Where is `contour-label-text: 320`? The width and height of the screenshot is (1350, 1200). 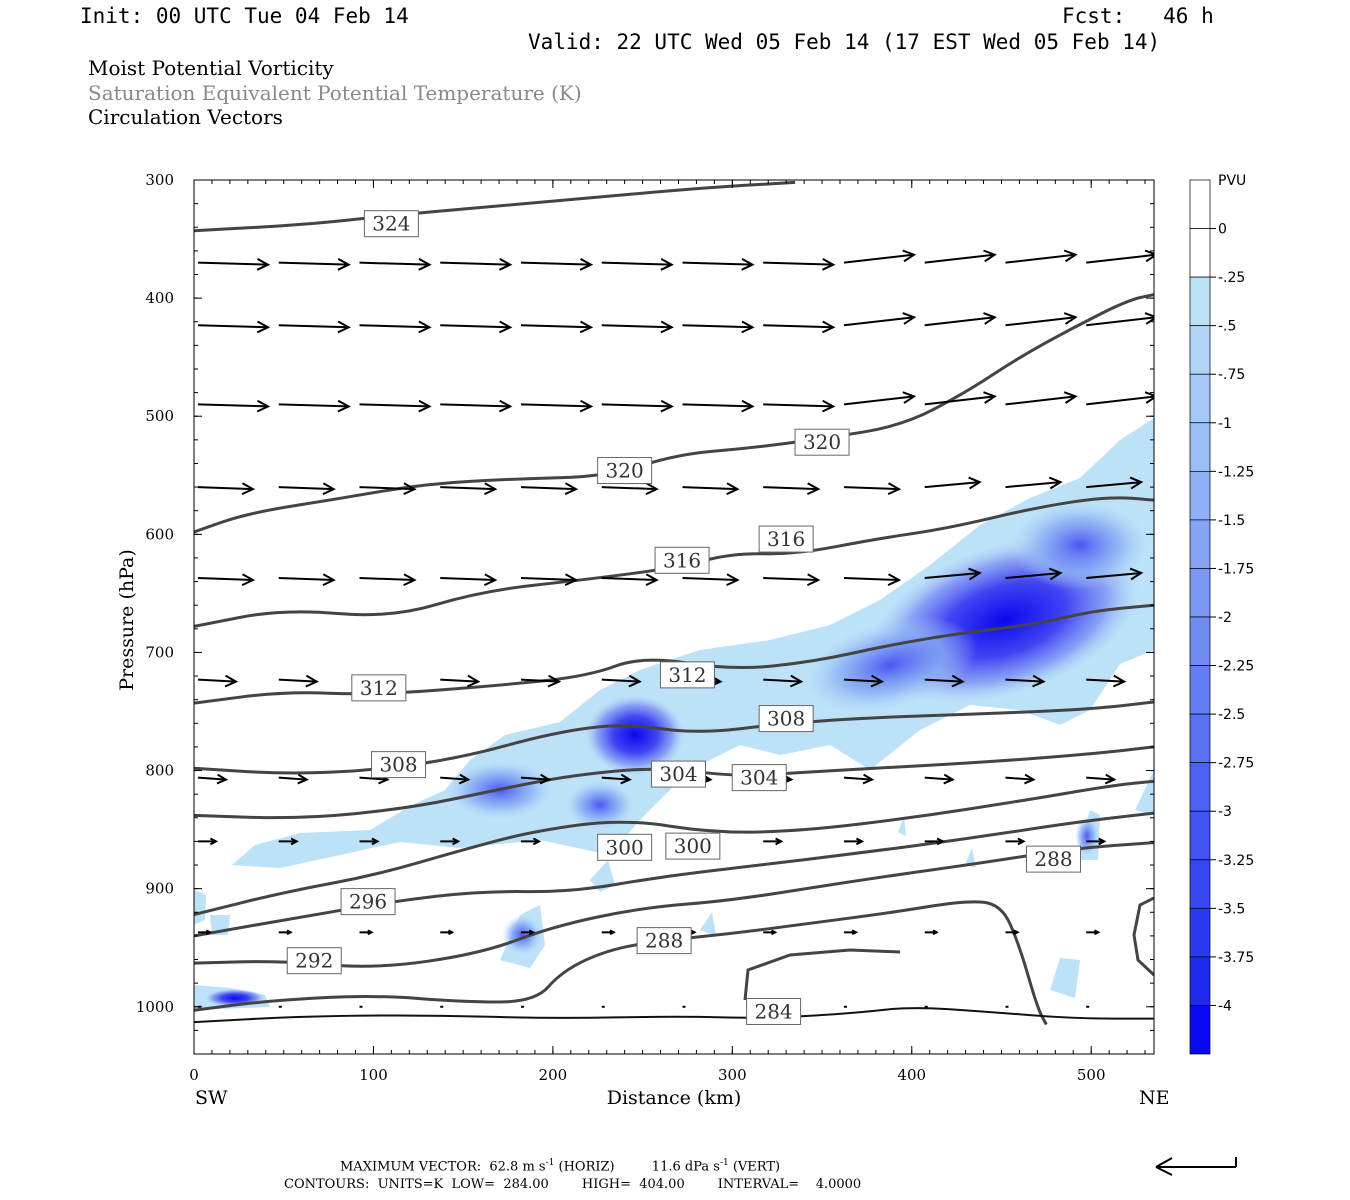
contour-label-text: 320 is located at coordinates (625, 471).